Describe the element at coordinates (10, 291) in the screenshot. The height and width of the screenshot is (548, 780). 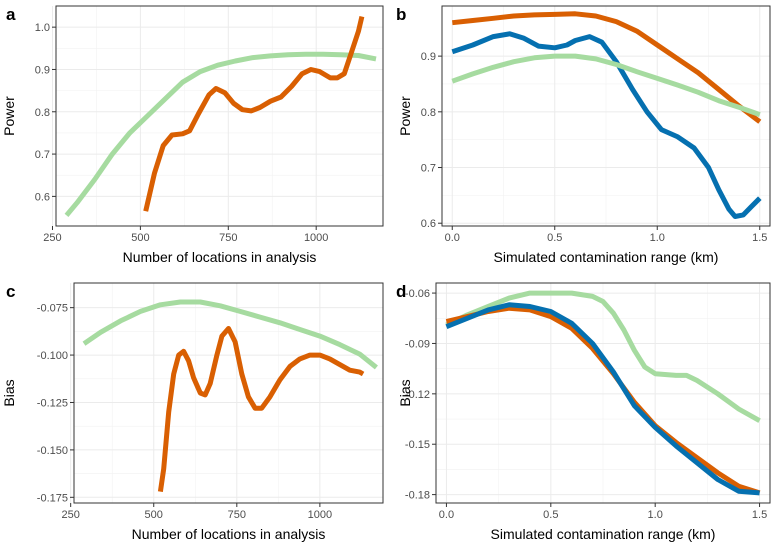
I see `panel-label: c` at that location.